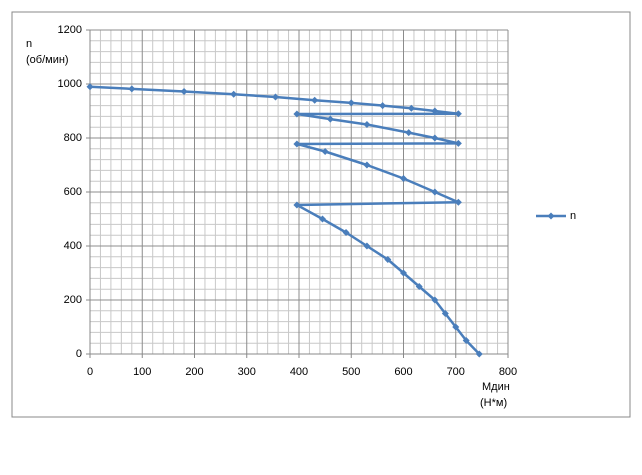 The width and height of the screenshot is (642, 475). Describe the element at coordinates (90, 372) in the screenshot. I see `x-tick-label: 0` at that location.